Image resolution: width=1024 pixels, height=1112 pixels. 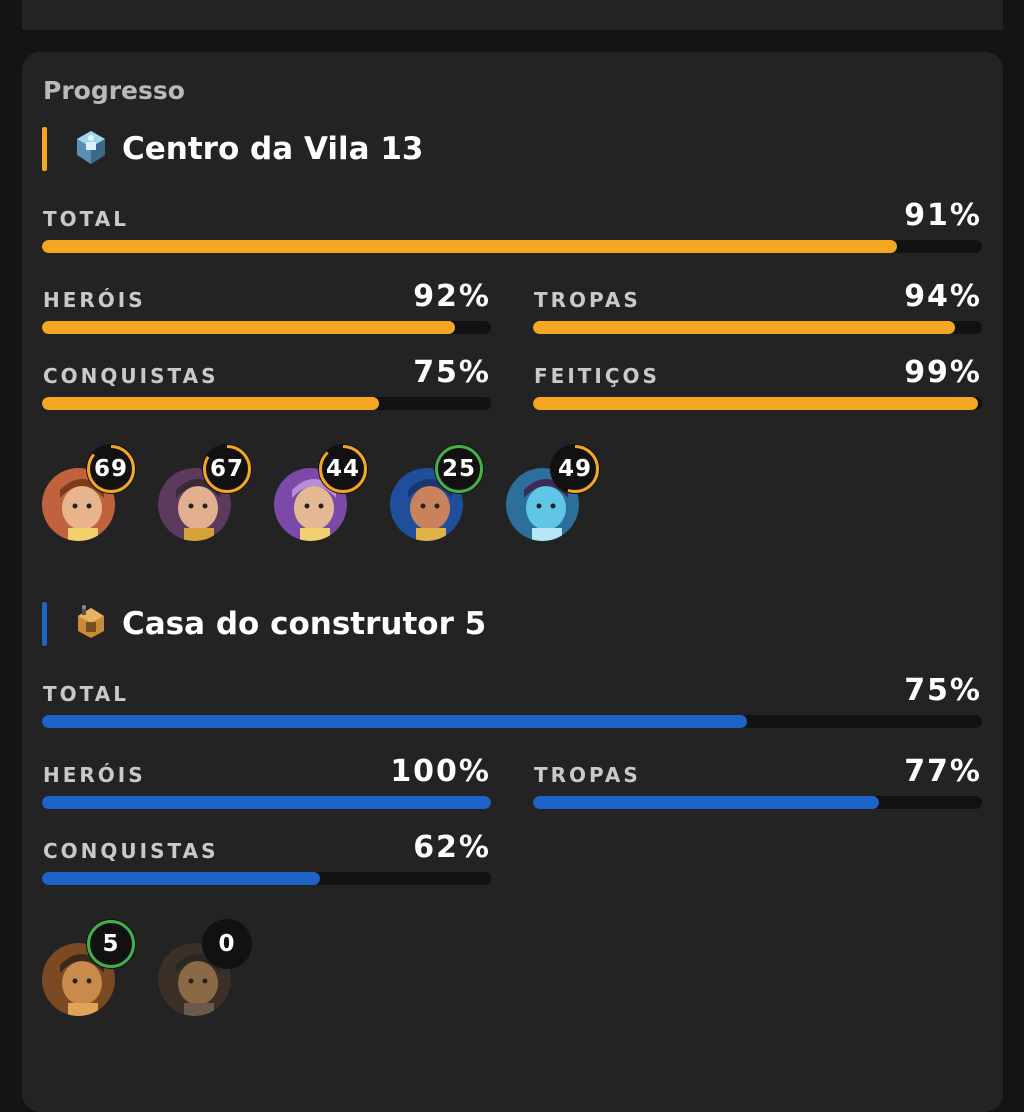 I want to click on stat-value: 91%, so click(x=943, y=215).